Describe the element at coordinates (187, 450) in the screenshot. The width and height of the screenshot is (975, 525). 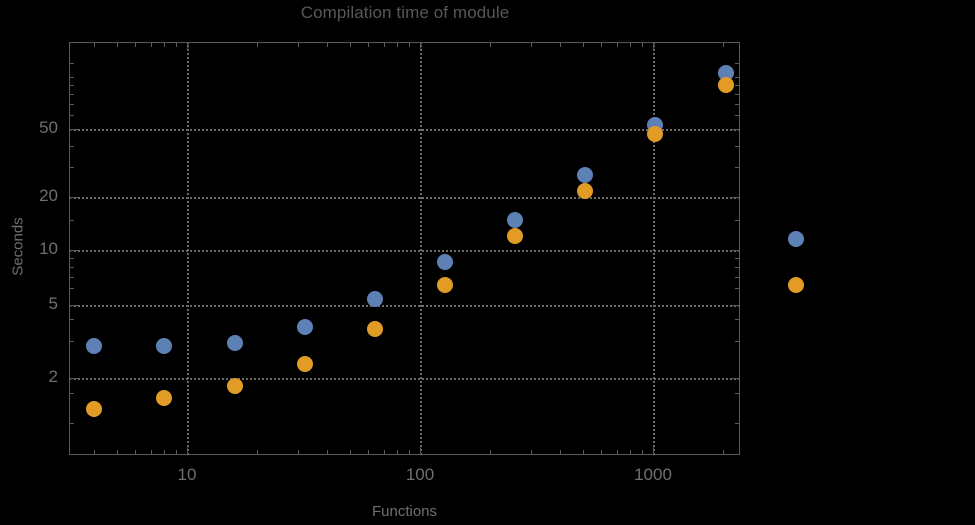
I see `x-axis-tick` at that location.